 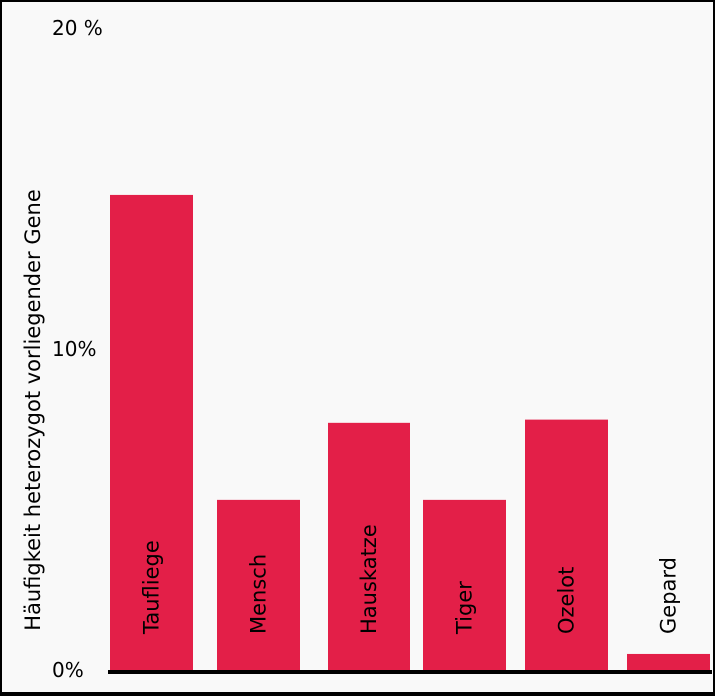 What do you see at coordinates (33, 410) in the screenshot?
I see `y-axis-label: Häufigkeit heterozygot vorliegender Gene` at bounding box center [33, 410].